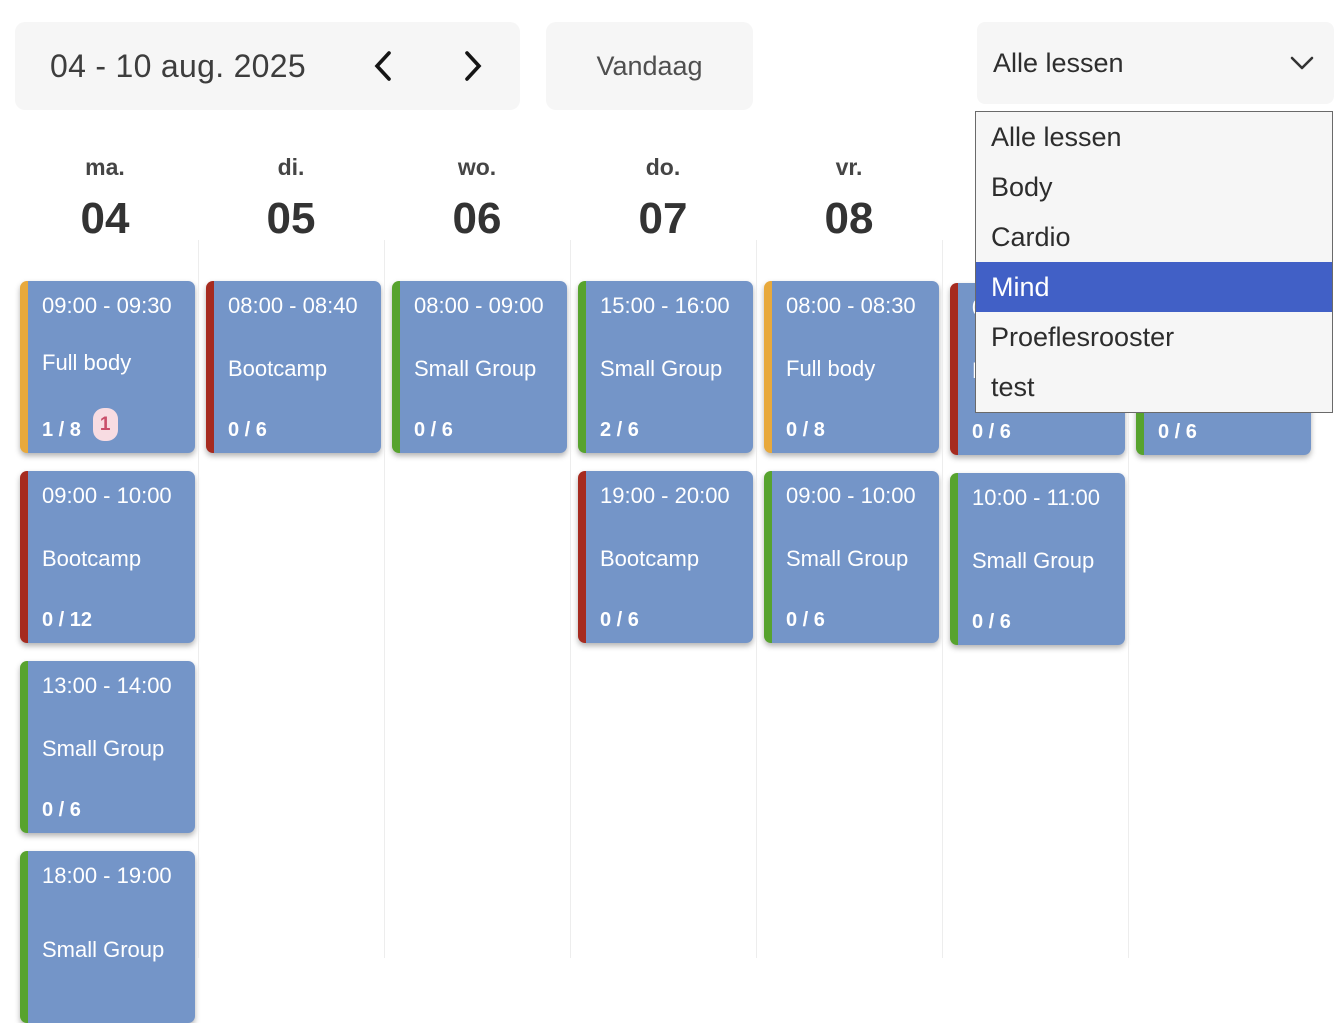 This screenshot has width=1339, height=1023. Describe the element at coordinates (663, 167) in the screenshot. I see `day-abbr: do.` at that location.